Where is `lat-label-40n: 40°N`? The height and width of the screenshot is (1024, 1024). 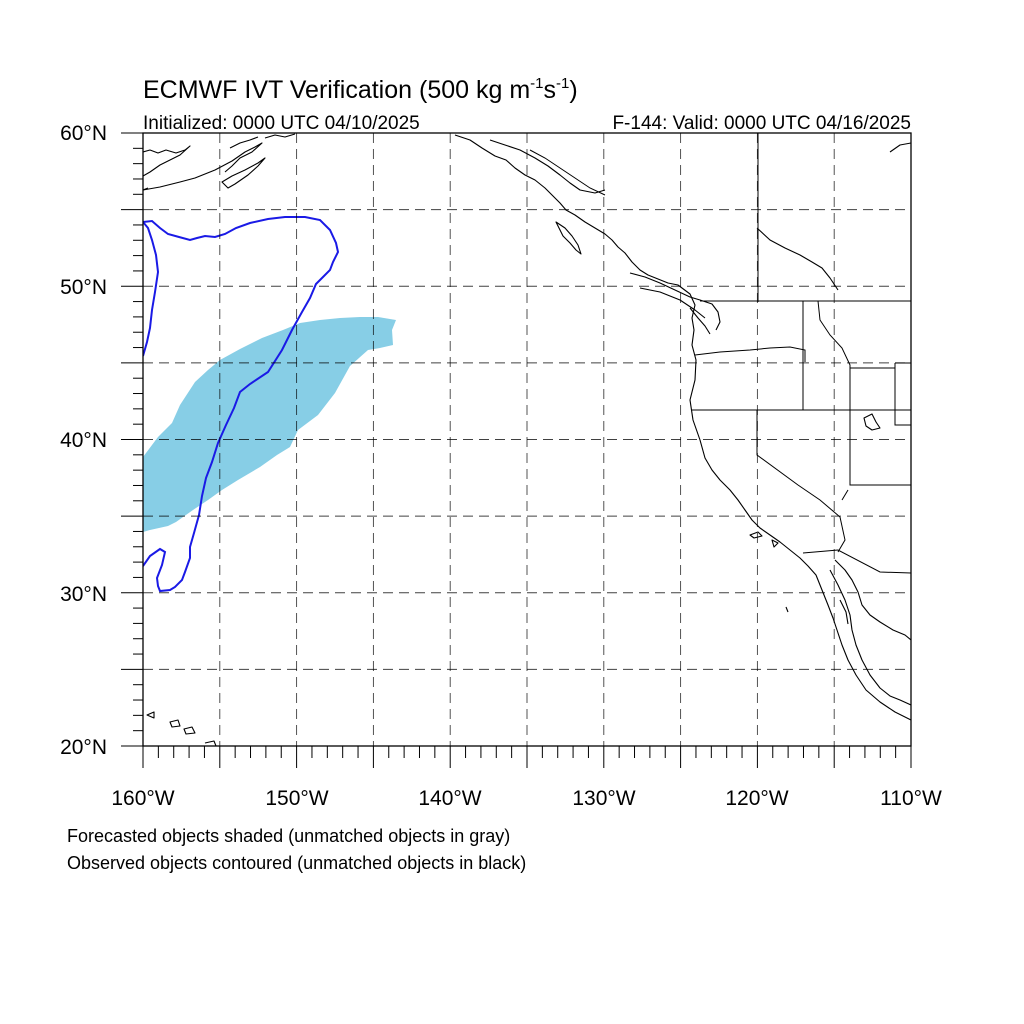 lat-label-40n: 40°N is located at coordinates (83, 440).